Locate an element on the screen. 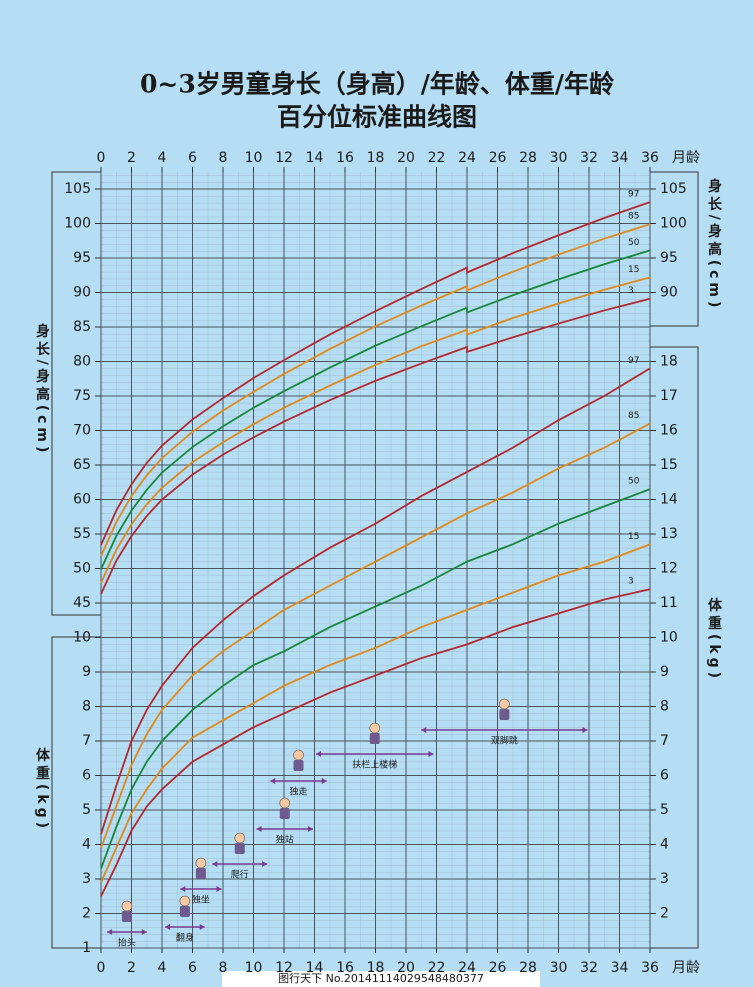 The image size is (754, 987). milestone-label: 独站 is located at coordinates (285, 840).